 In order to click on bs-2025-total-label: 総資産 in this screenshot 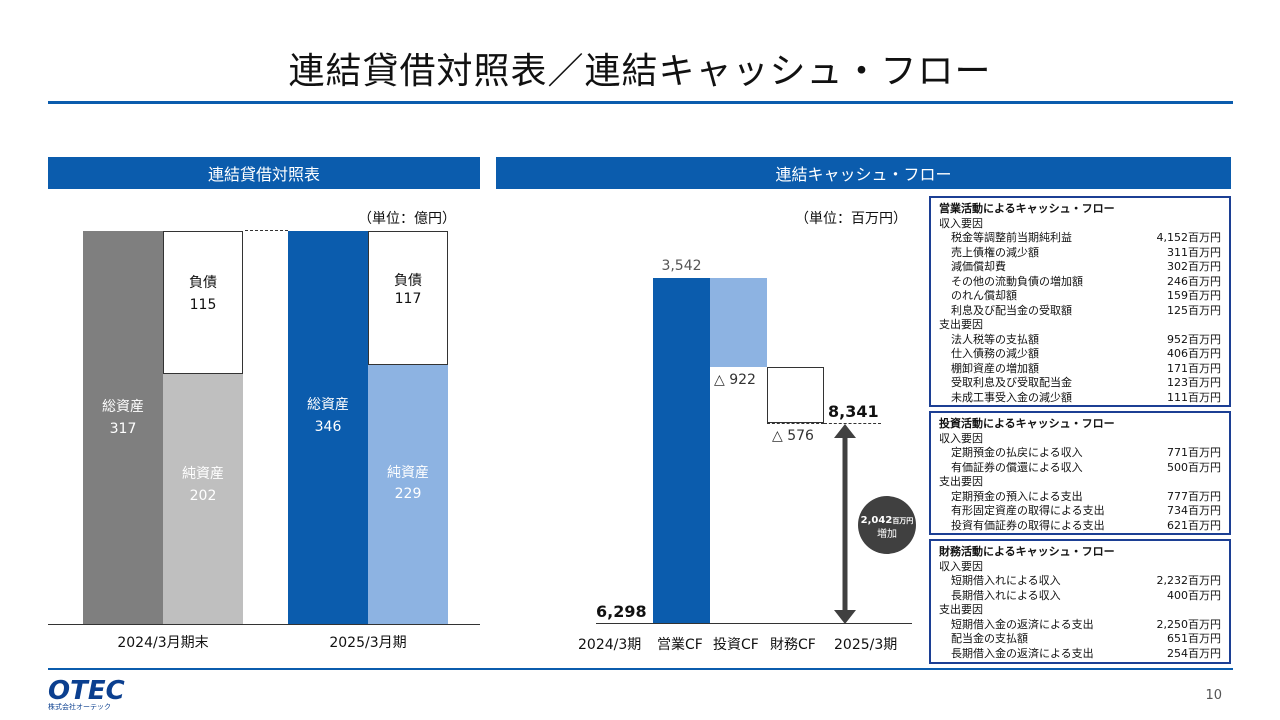, I will do `click(328, 405)`.